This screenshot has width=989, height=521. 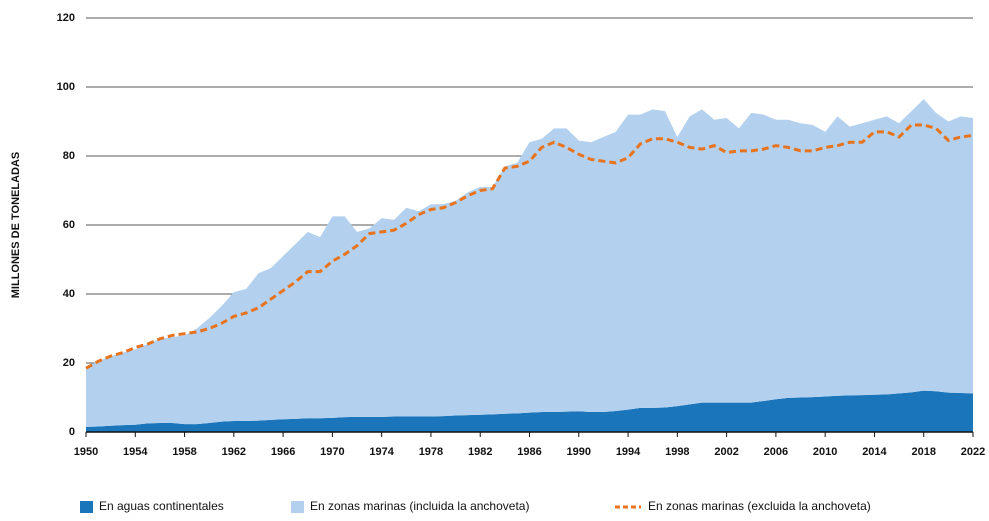 What do you see at coordinates (776, 452) in the screenshot?
I see `x-tick-label: 2006` at bounding box center [776, 452].